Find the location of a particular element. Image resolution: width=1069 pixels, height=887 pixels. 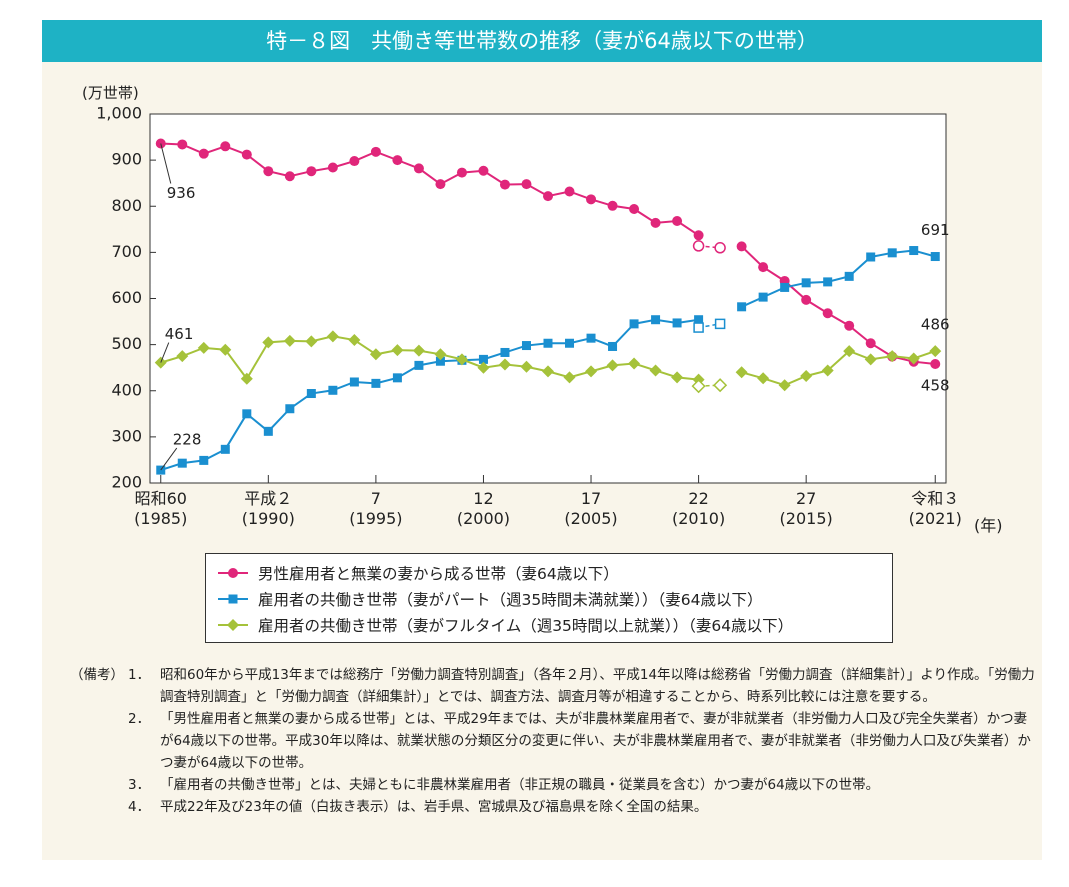

y-tick-label: 200 is located at coordinates (126, 482).